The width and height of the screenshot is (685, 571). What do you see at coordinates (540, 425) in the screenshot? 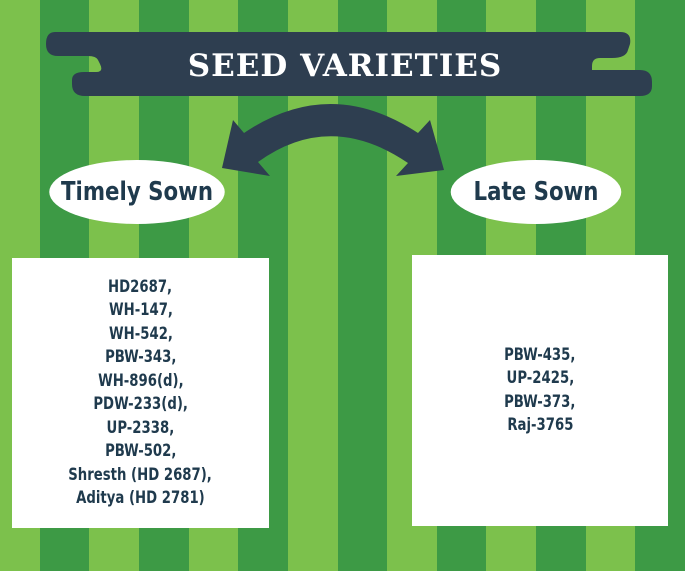
I see `variety-item: Raj-3765` at bounding box center [540, 425].